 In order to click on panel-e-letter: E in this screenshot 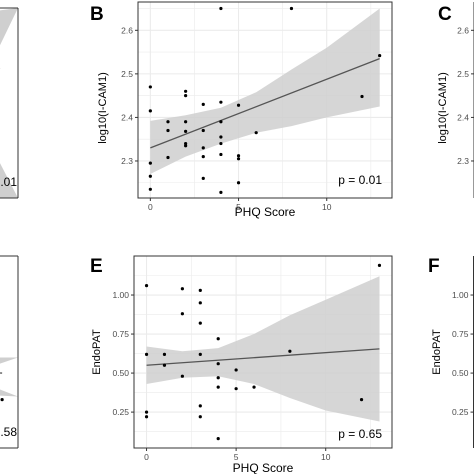, I will do `click(96, 266)`.